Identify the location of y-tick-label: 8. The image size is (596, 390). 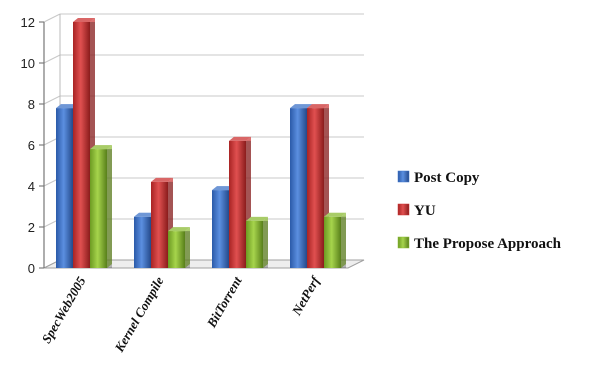
(31, 104).